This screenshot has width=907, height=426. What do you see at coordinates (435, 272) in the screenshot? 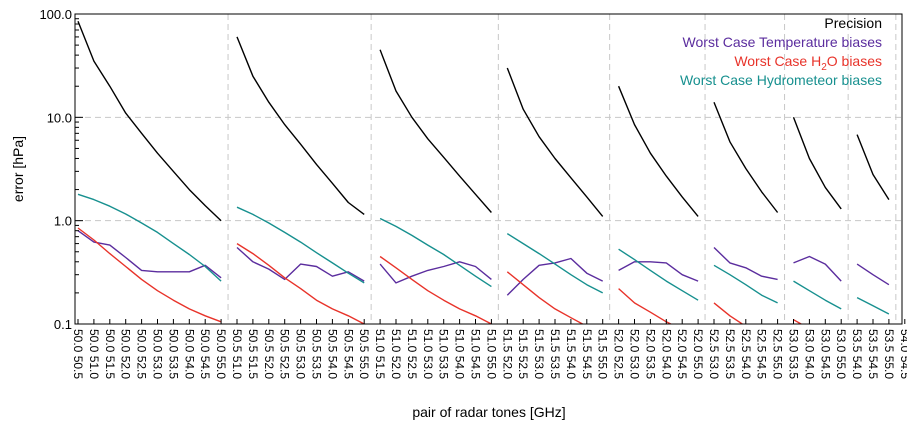
I see `series-line-temperature-51.0` at bounding box center [435, 272].